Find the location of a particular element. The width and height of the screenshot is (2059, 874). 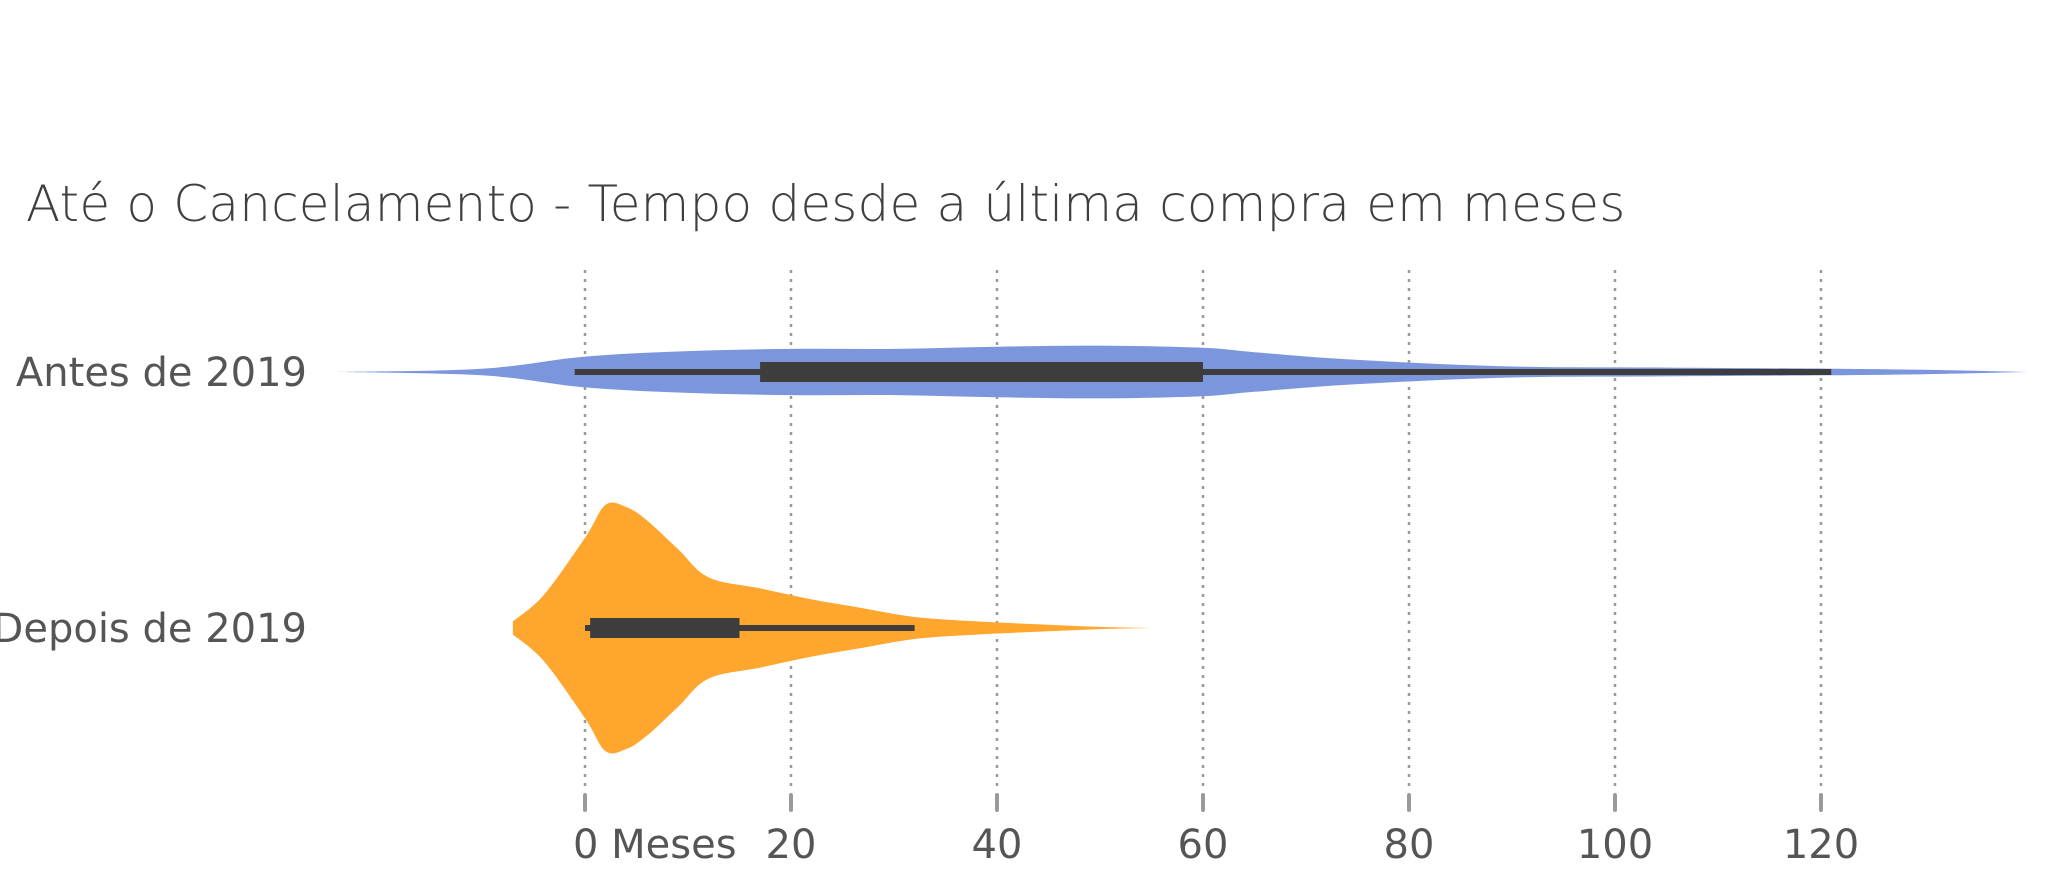

x-tick-label: 80 is located at coordinates (1409, 845).